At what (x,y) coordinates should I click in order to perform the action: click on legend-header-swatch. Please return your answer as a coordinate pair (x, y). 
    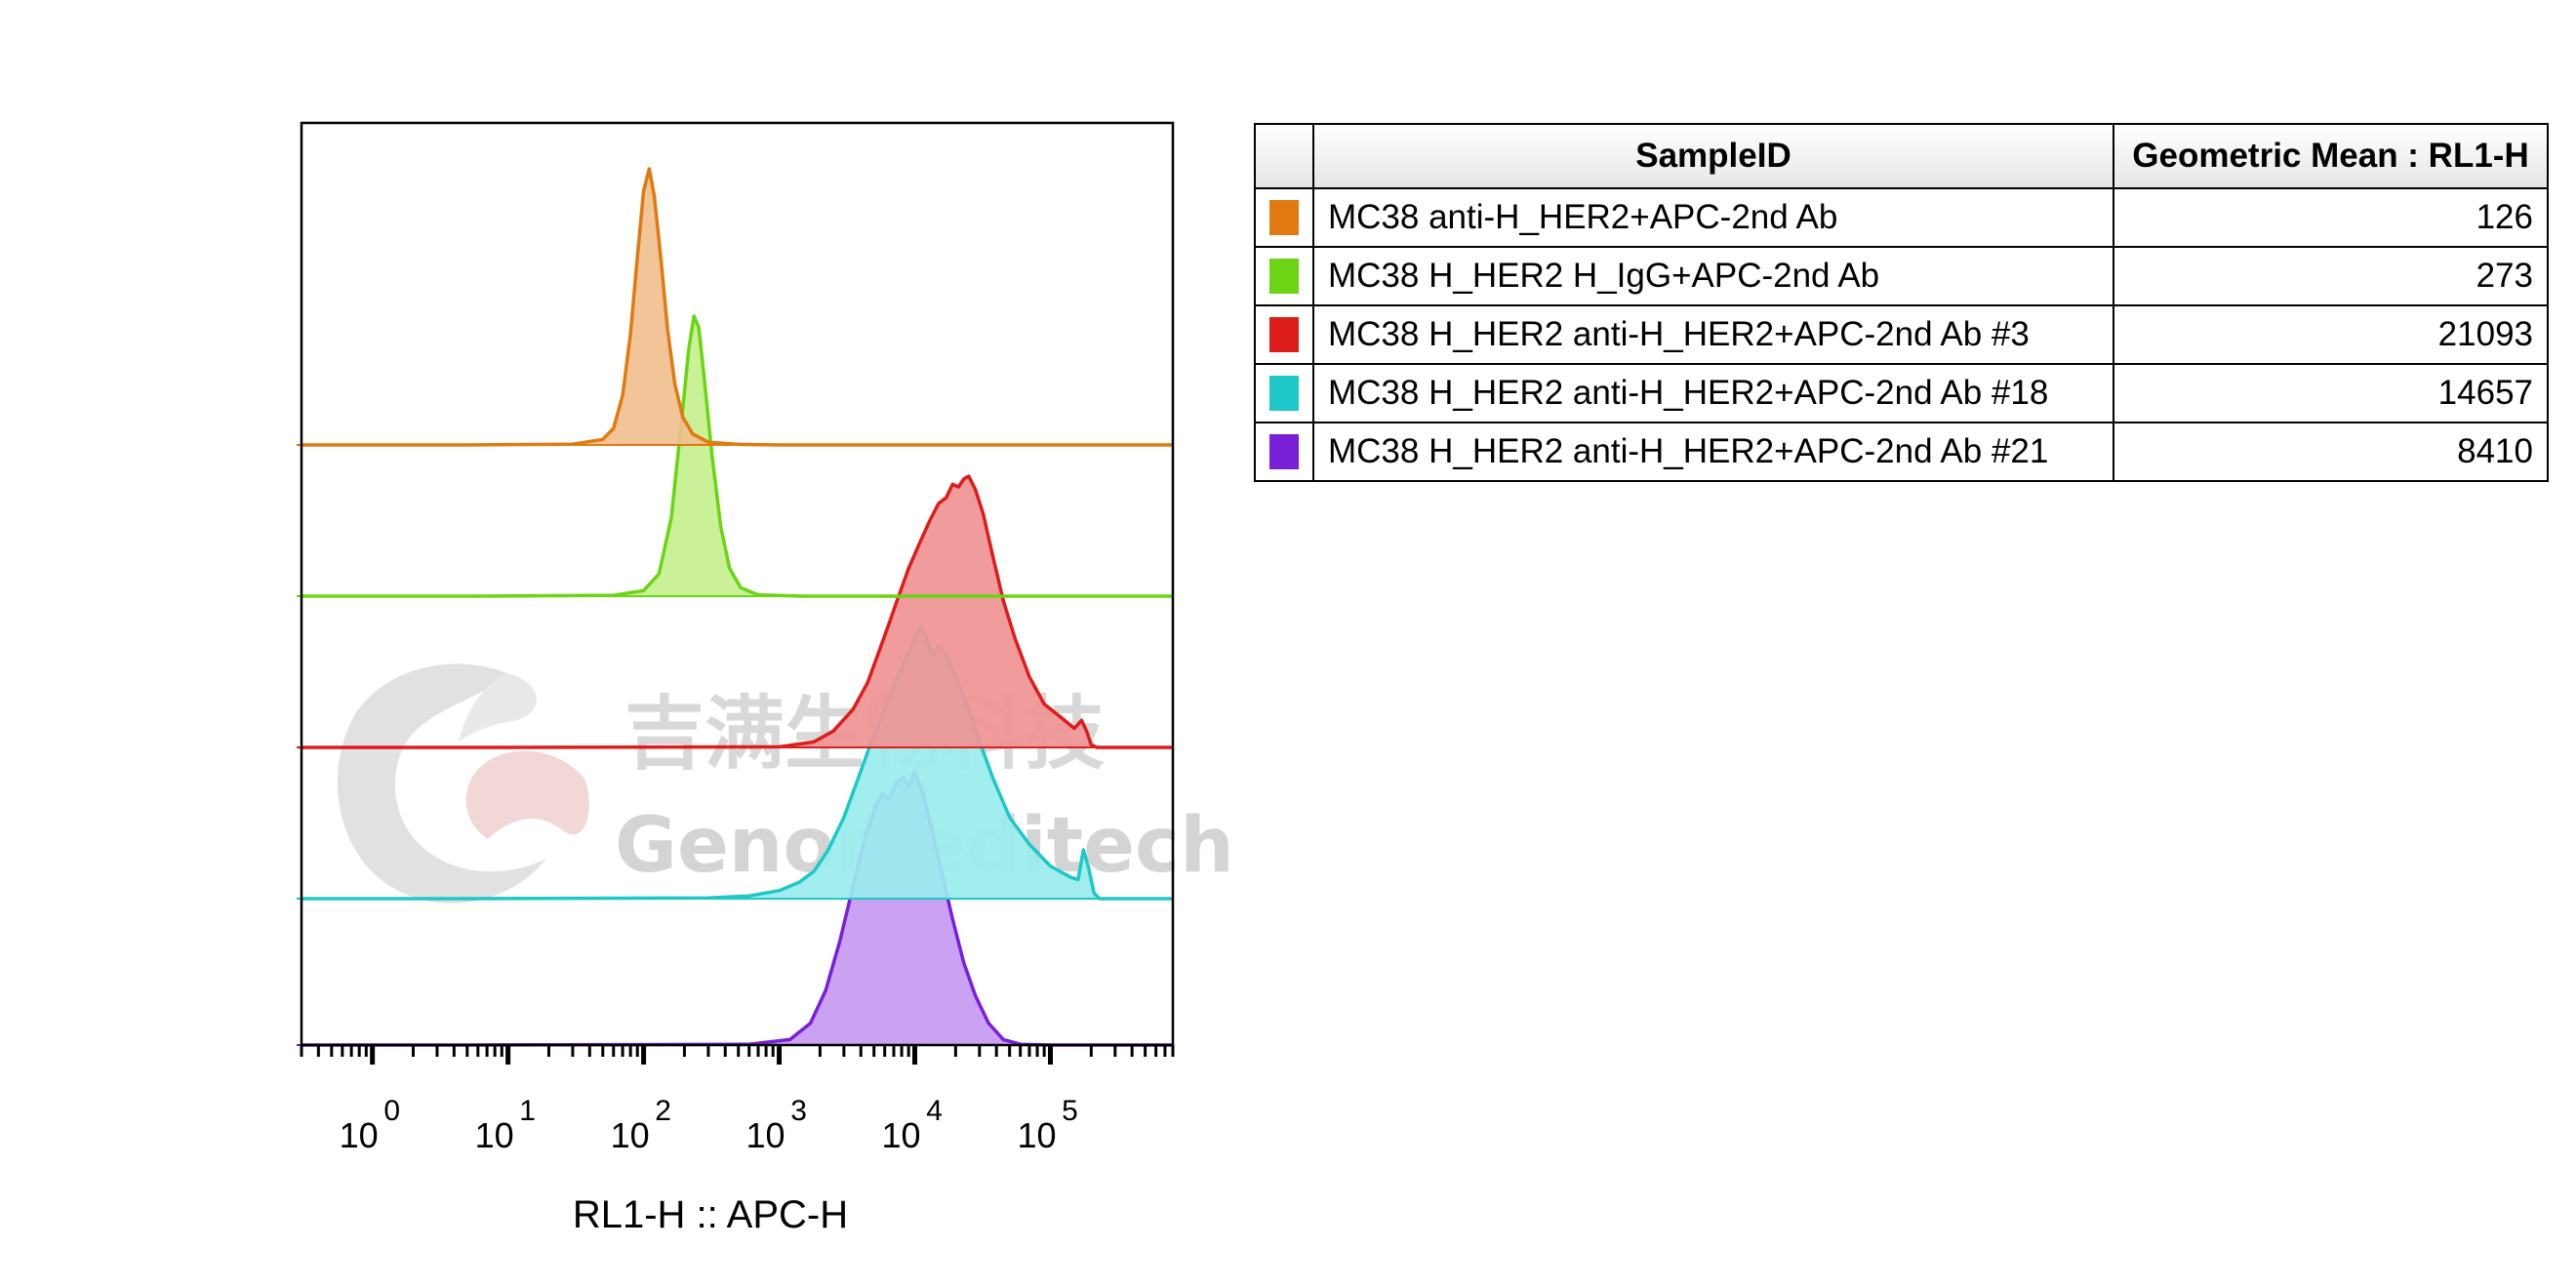
    Looking at the image, I should click on (1284, 156).